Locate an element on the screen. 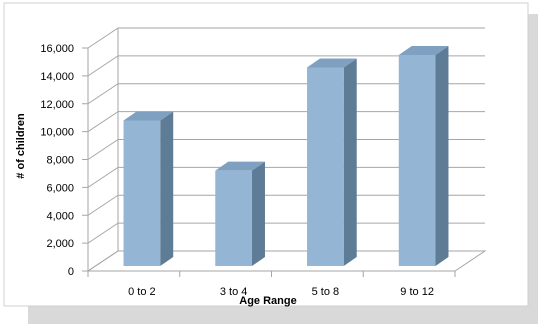 Image resolution: width=542 pixels, height=331 pixels. y-tick-label: 14,000 is located at coordinates (57, 77).